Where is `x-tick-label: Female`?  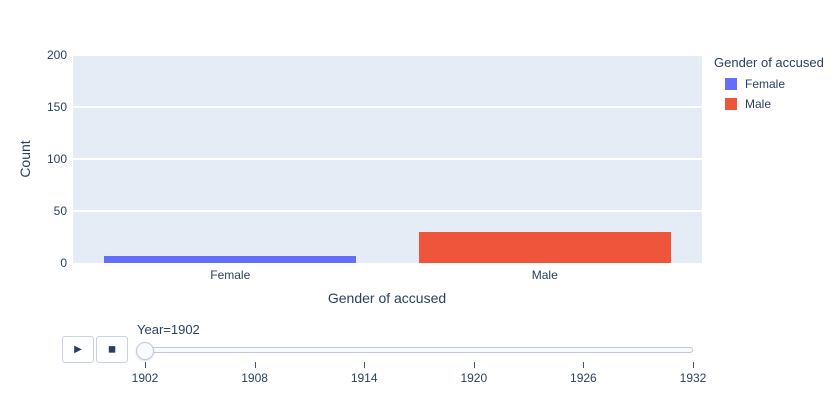 x-tick-label: Female is located at coordinates (230, 275).